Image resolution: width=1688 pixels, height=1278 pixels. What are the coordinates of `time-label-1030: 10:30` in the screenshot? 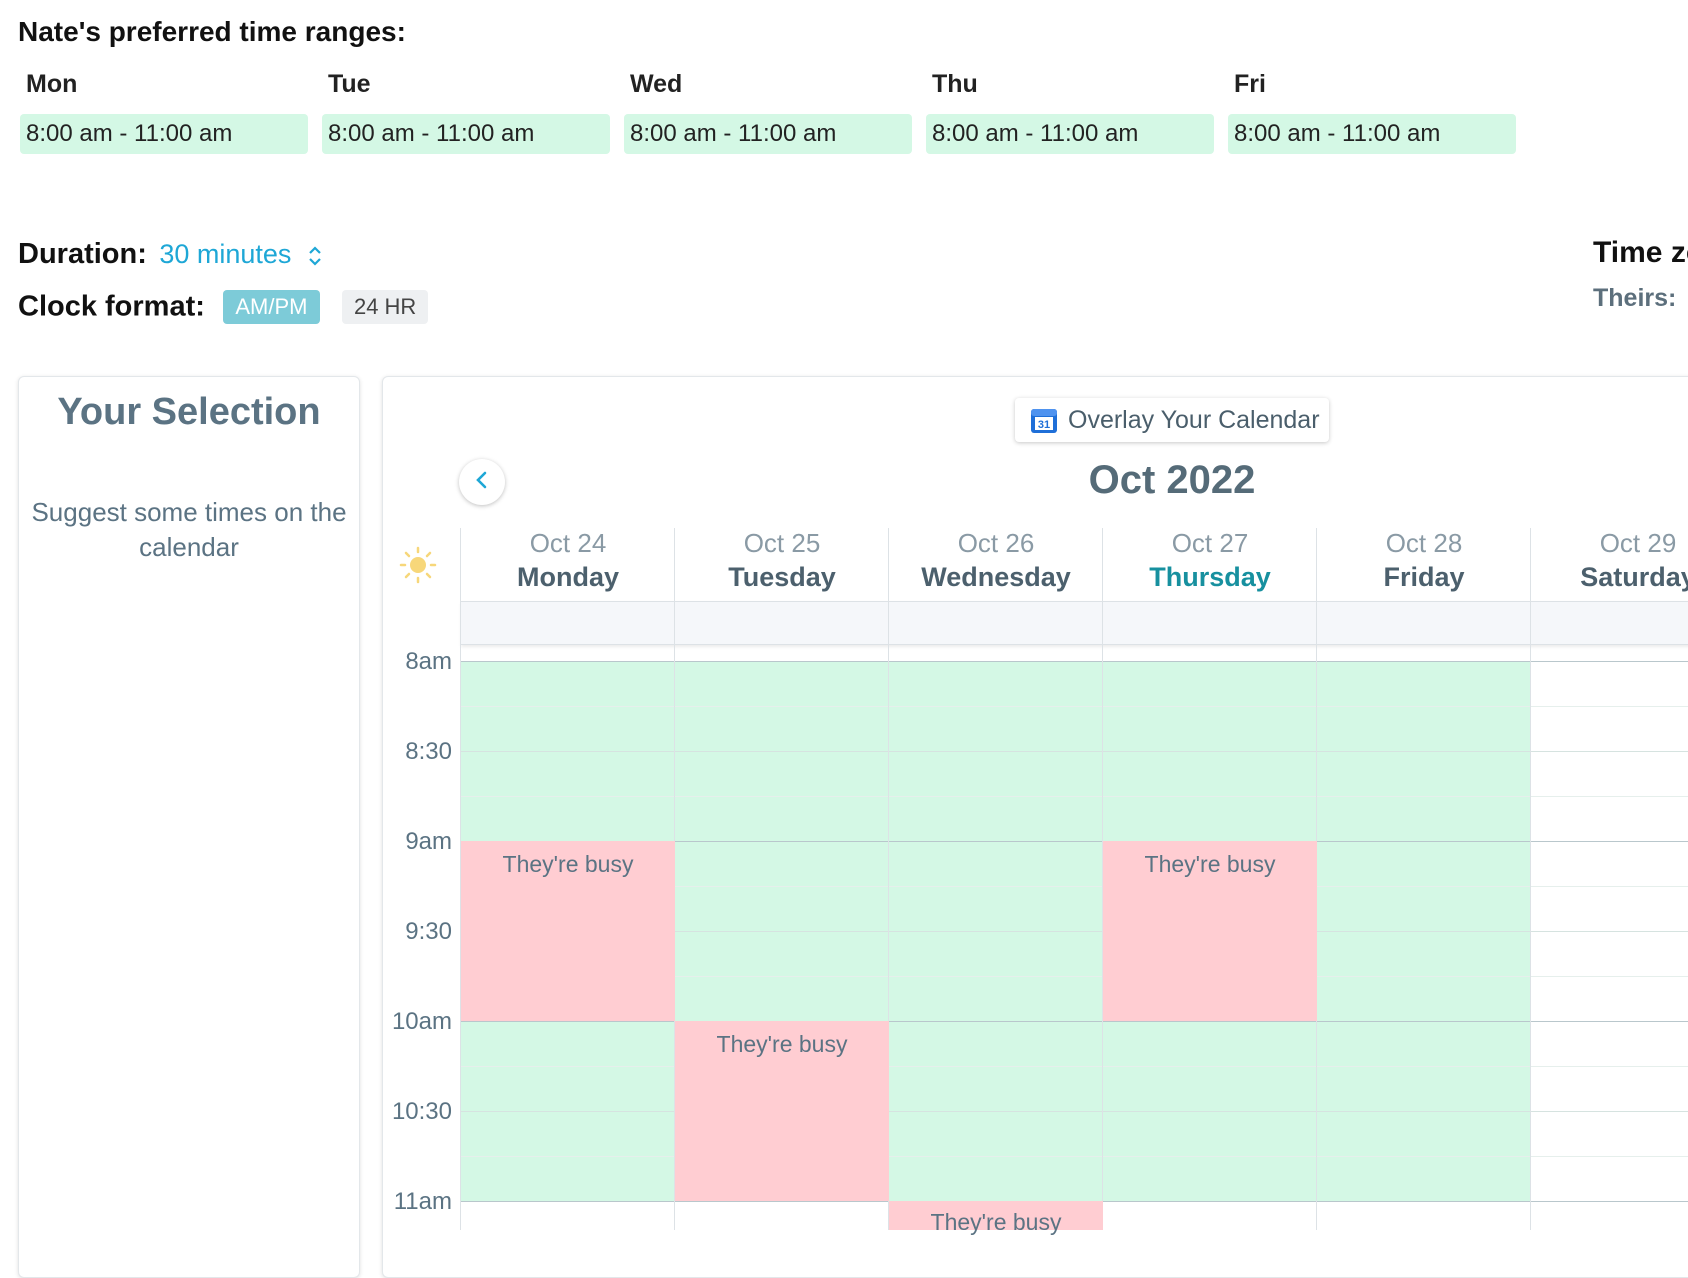 It's located at (421, 1111).